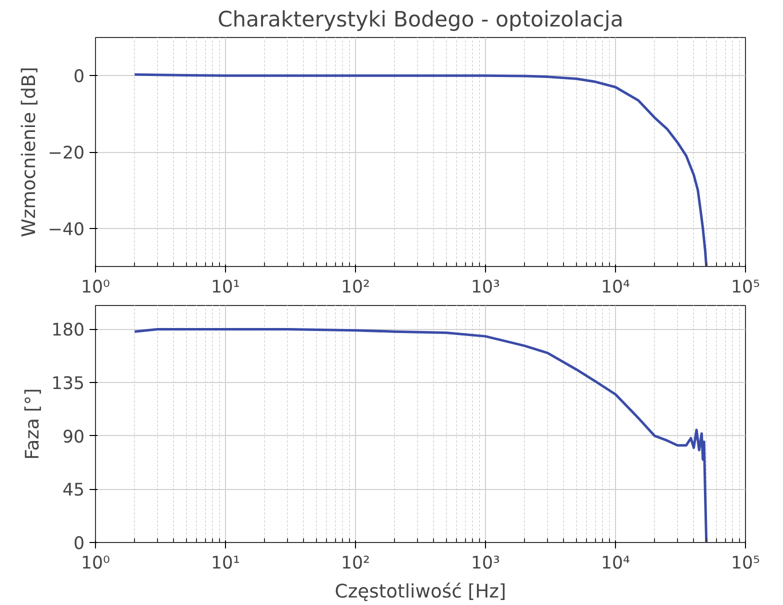 Image resolution: width=783 pixels, height=605 pixels. What do you see at coordinates (68, 330) in the screenshot?
I see `y-tick-label: 180` at bounding box center [68, 330].